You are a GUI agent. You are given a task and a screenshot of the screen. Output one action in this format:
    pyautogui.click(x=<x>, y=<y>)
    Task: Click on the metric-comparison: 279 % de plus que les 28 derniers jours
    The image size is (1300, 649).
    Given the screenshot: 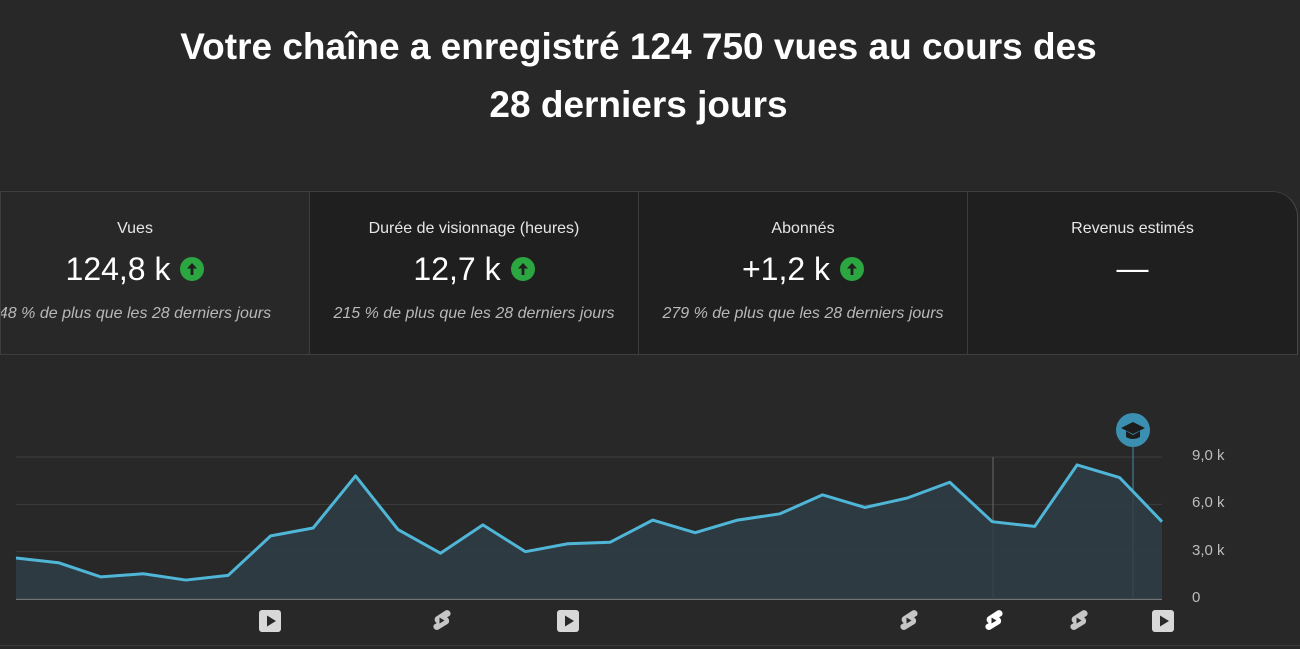 What is the action you would take?
    pyautogui.click(x=803, y=313)
    